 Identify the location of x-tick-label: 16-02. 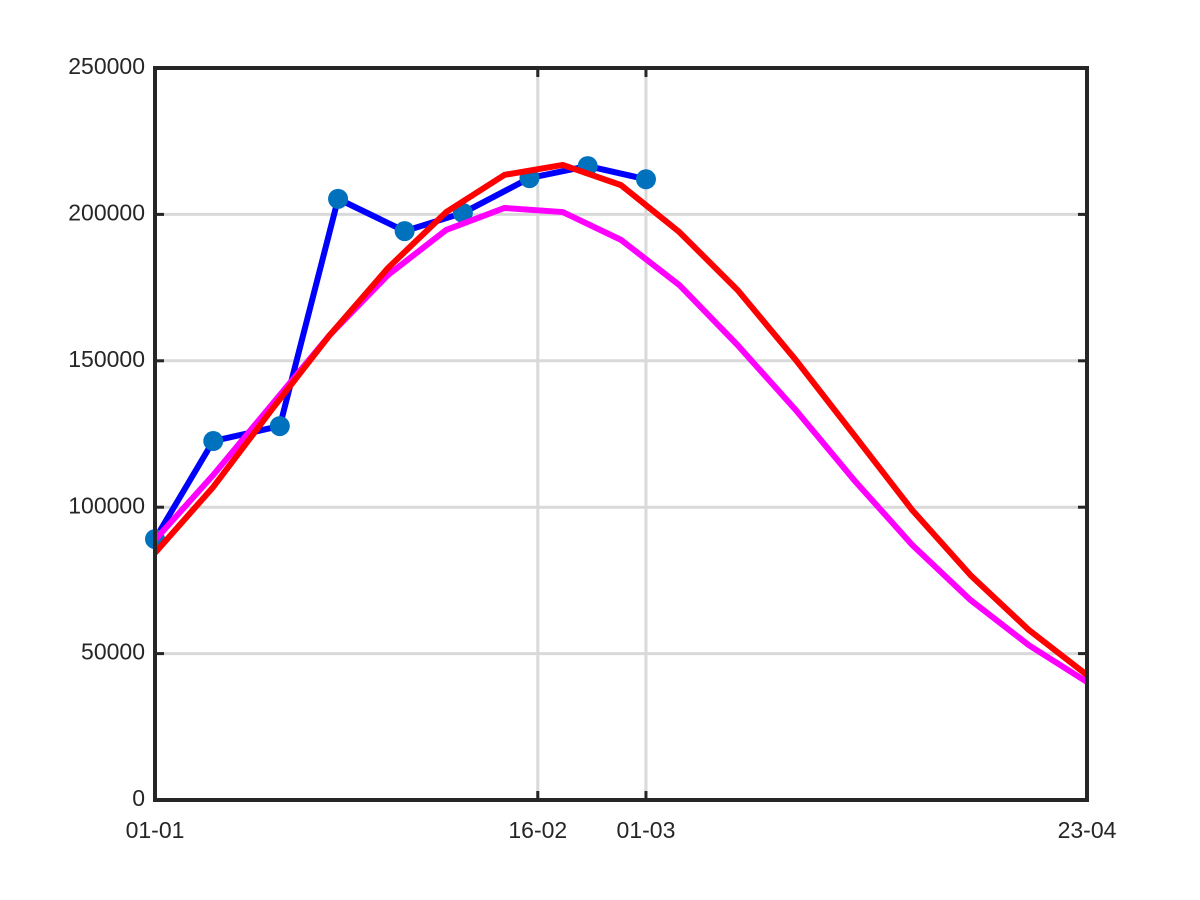
(537, 830).